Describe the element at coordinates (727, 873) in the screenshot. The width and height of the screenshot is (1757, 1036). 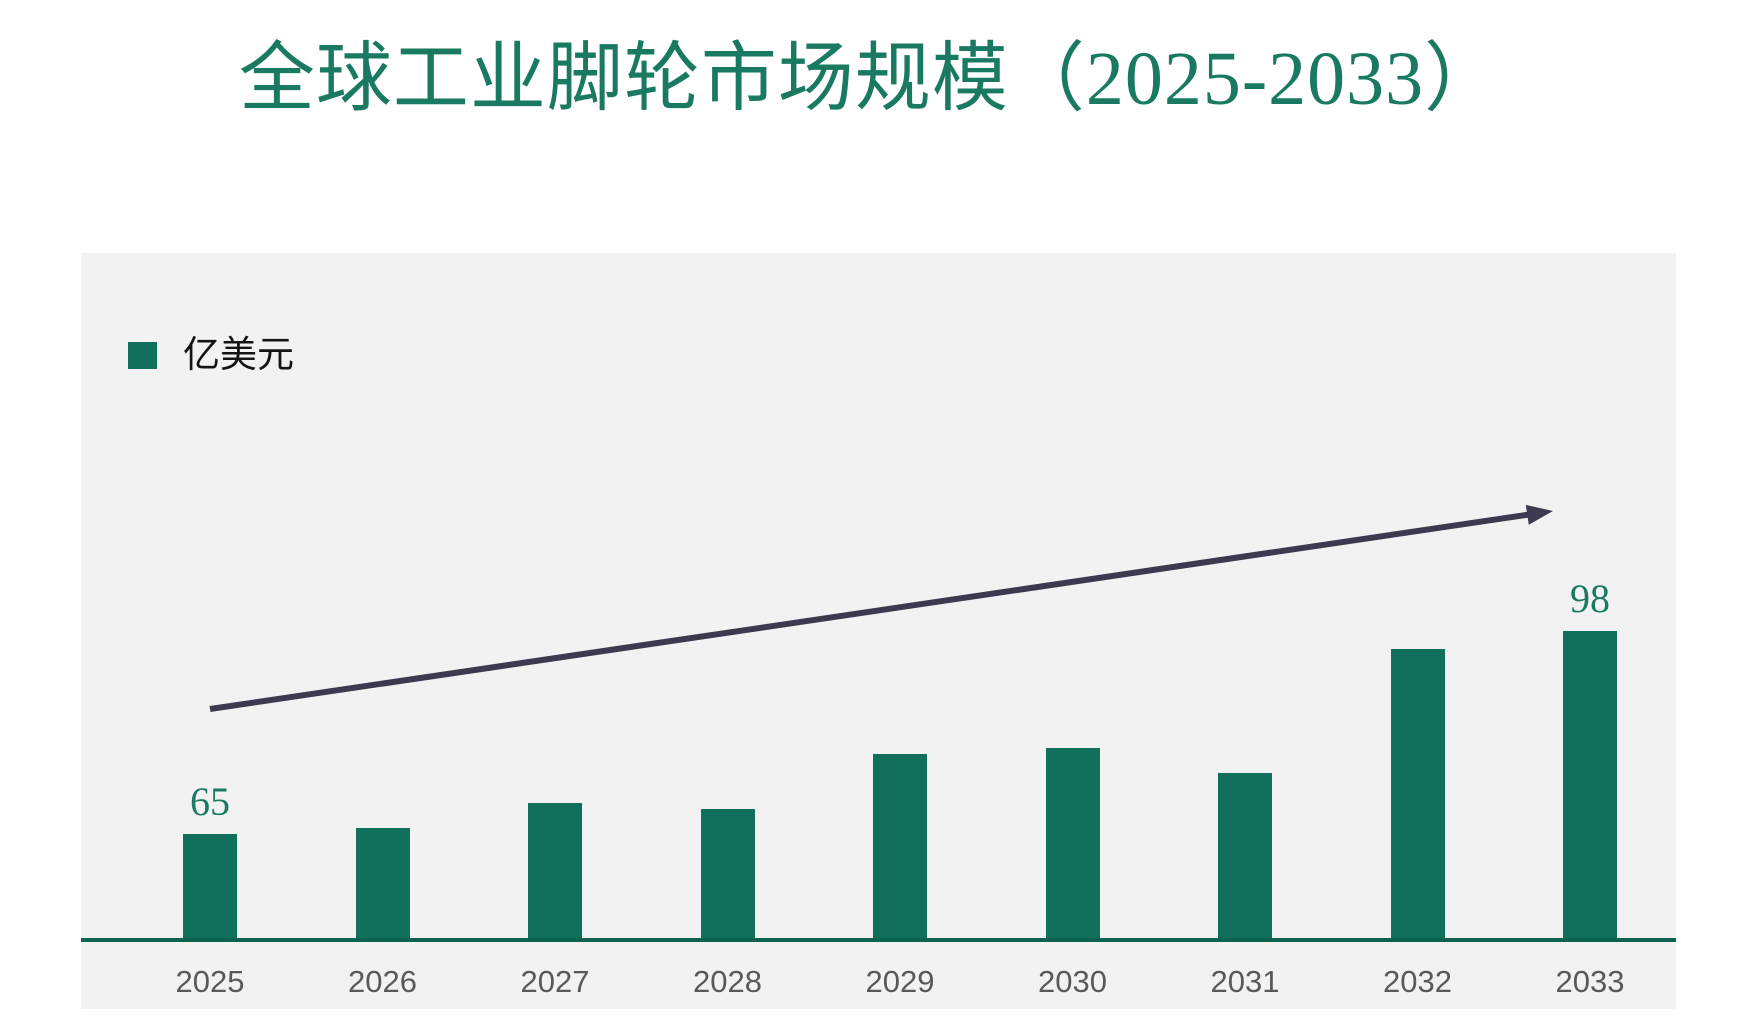
I see `bar-2028` at that location.